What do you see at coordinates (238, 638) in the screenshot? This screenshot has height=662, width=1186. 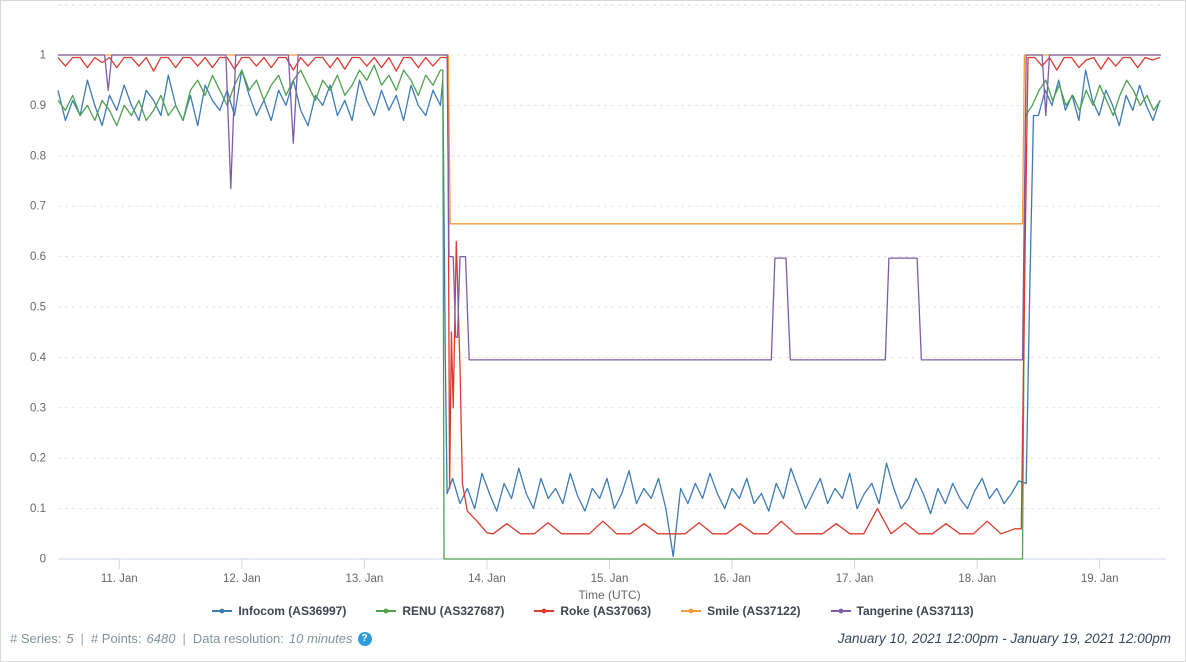 I see `resolution-label: Data resolution:` at bounding box center [238, 638].